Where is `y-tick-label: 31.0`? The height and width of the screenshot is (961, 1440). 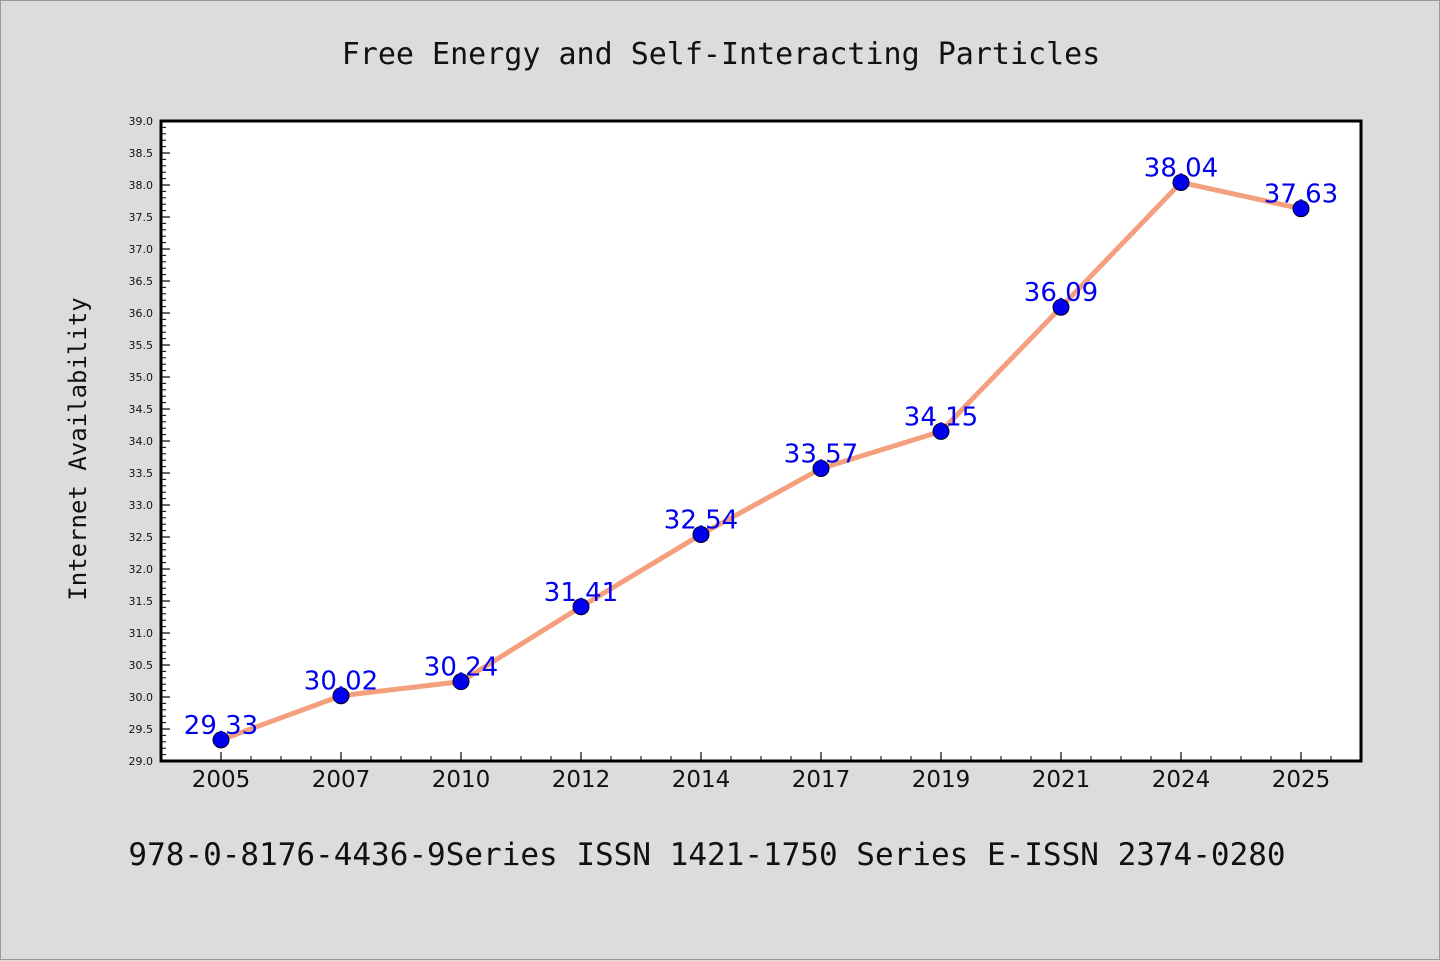 y-tick-label: 31.0 is located at coordinates (141, 633).